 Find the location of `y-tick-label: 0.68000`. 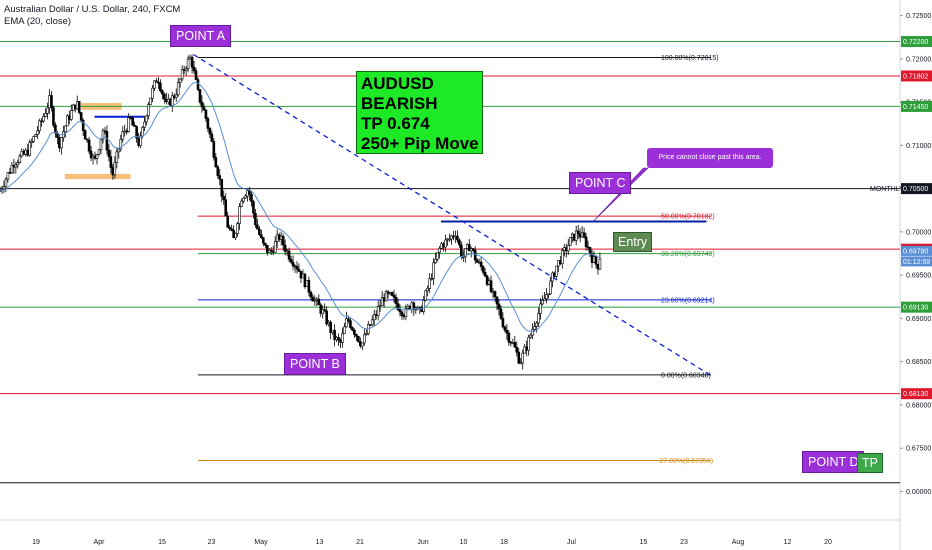

y-tick-label: 0.68000 is located at coordinates (918, 405).